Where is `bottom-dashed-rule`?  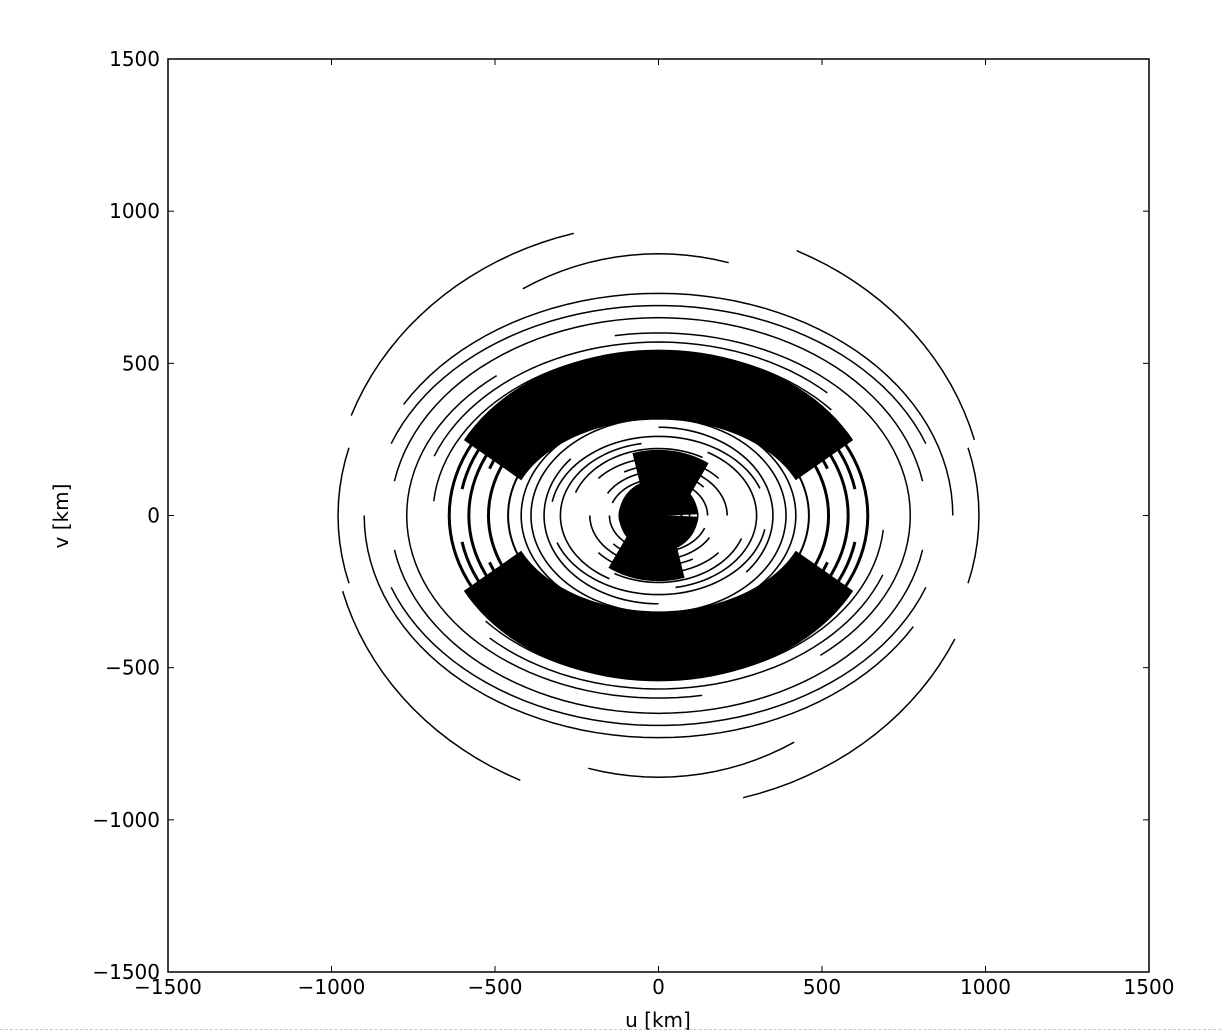 bottom-dashed-rule is located at coordinates (610, 1029).